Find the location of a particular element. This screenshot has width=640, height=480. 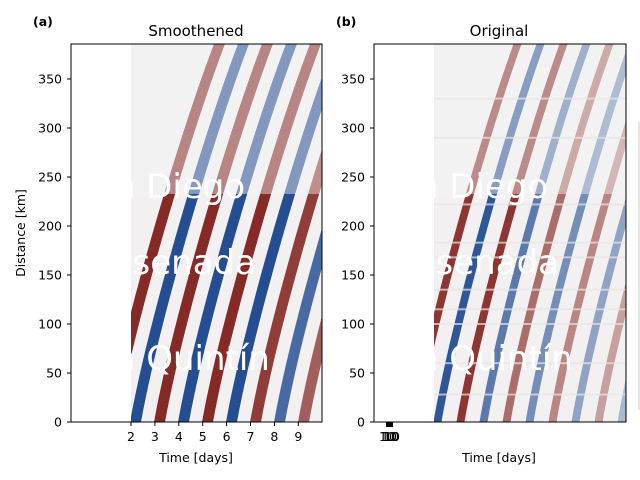

panel-a-ytick-label: 50 is located at coordinates (54, 373).